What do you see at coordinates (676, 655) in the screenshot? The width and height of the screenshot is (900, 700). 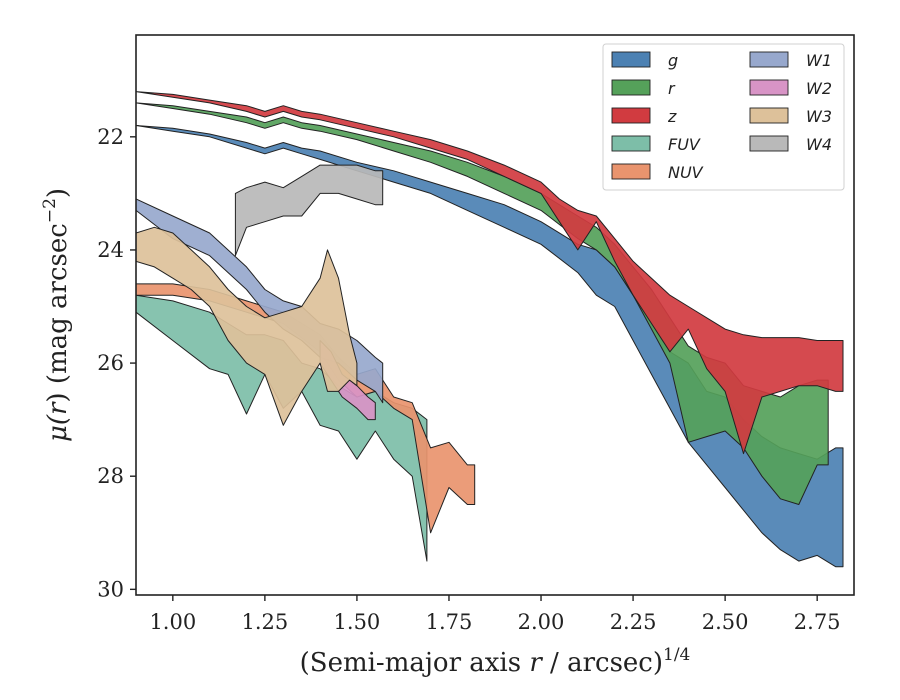 I see `x-axis-label-exp: 1/4` at bounding box center [676, 655].